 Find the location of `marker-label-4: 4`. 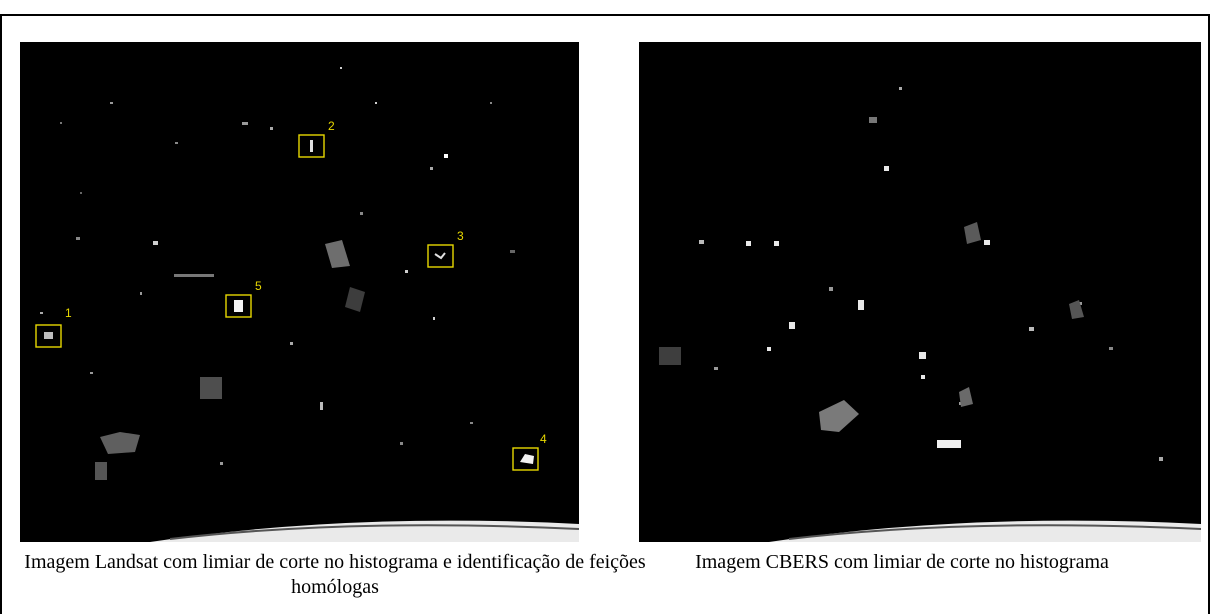

marker-label-4: 4 is located at coordinates (543, 439).